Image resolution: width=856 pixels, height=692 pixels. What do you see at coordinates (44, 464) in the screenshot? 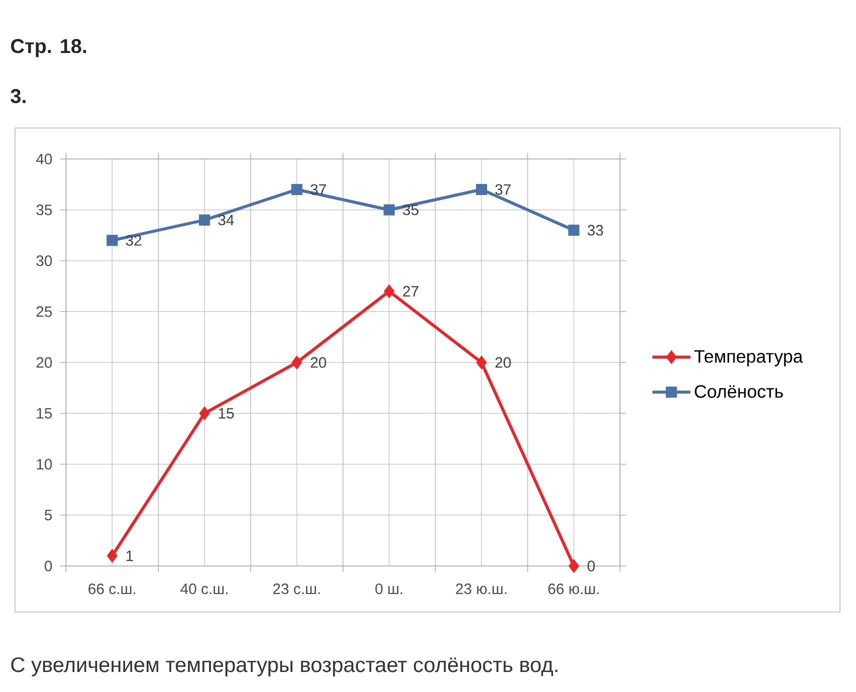
I see `y-tick-label: 10` at bounding box center [44, 464].